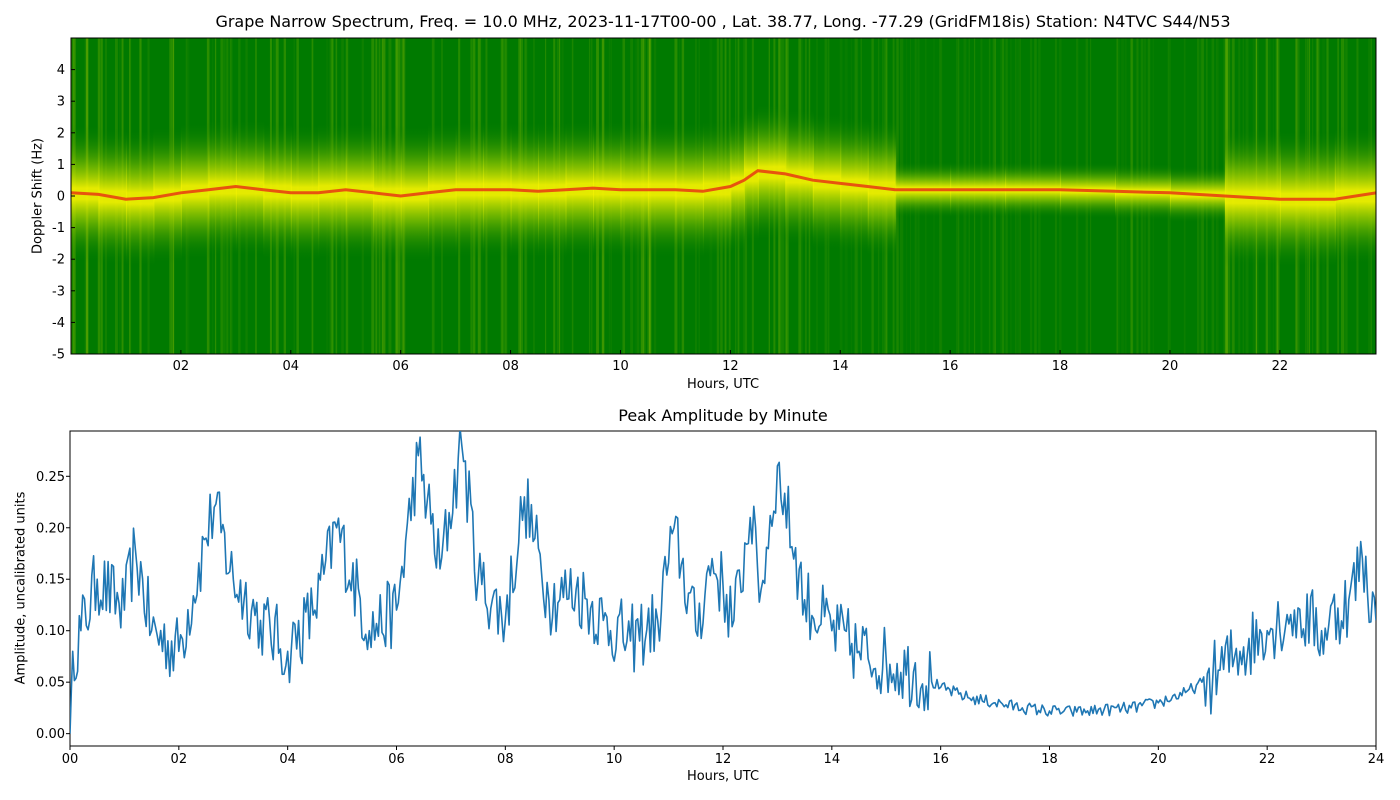 This screenshot has height=800, width=1400. I want to click on y-tick-label: -1, so click(58, 228).